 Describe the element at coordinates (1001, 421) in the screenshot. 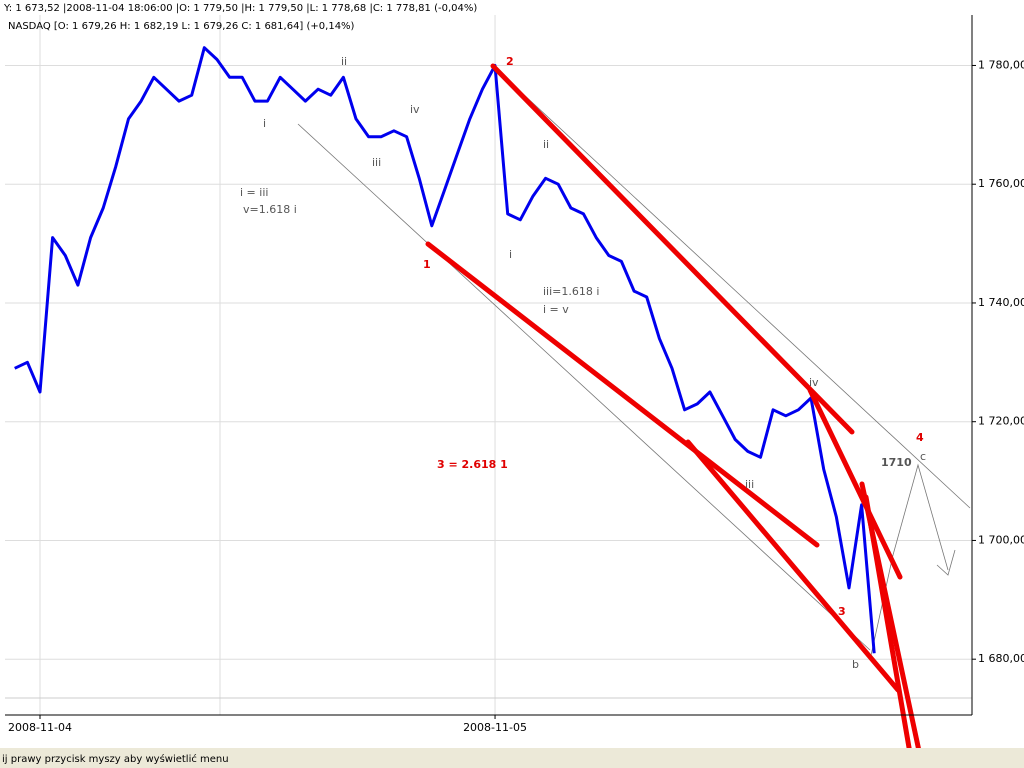

I see `y-tick-label: 1 720,00` at that location.